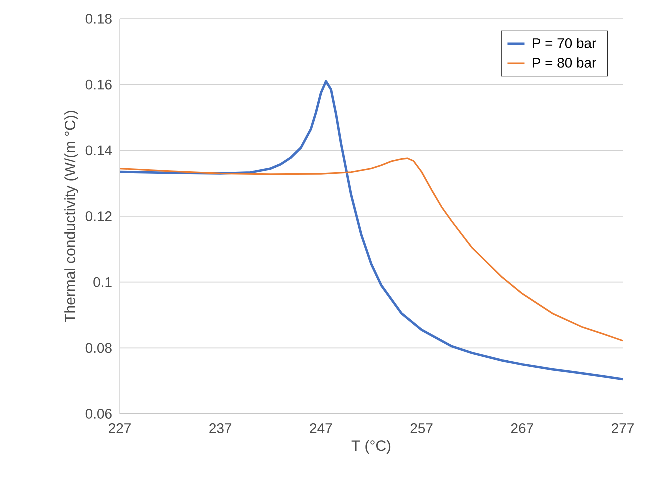  What do you see at coordinates (221, 428) in the screenshot?
I see `x-tick-label: 237` at bounding box center [221, 428].